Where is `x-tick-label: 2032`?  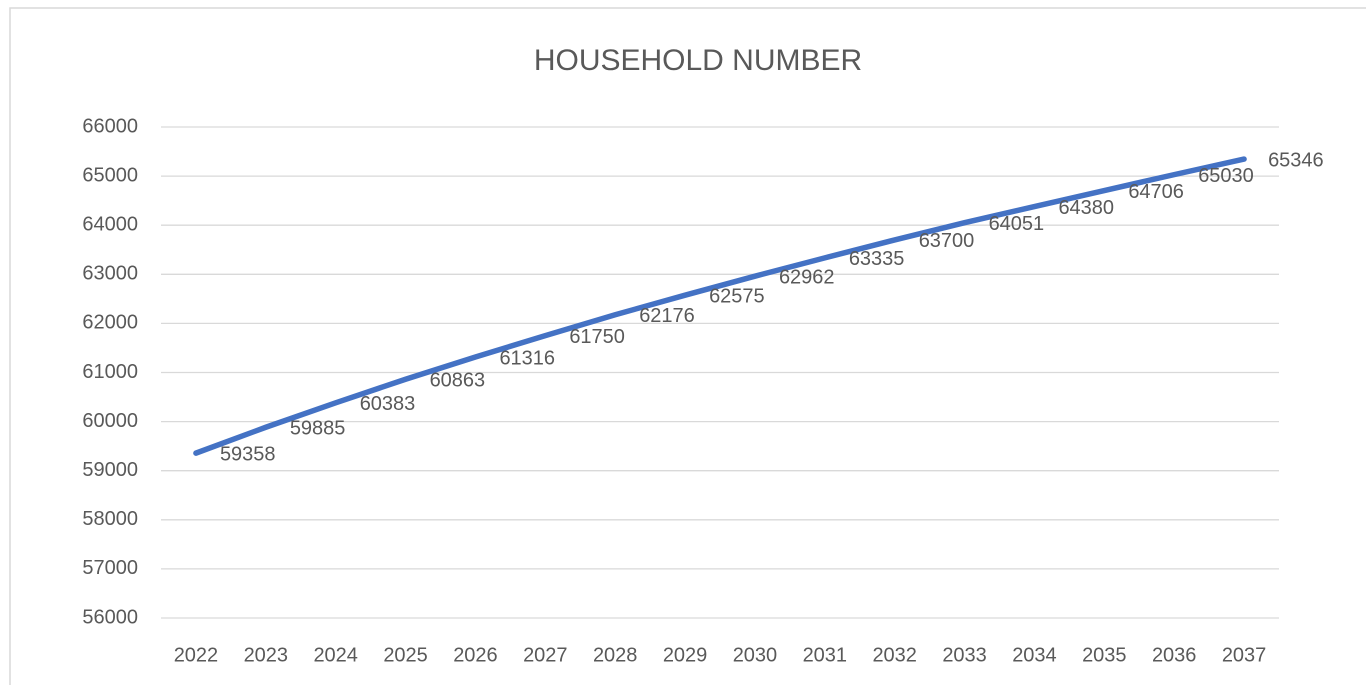 x-tick-label: 2032 is located at coordinates (894, 655).